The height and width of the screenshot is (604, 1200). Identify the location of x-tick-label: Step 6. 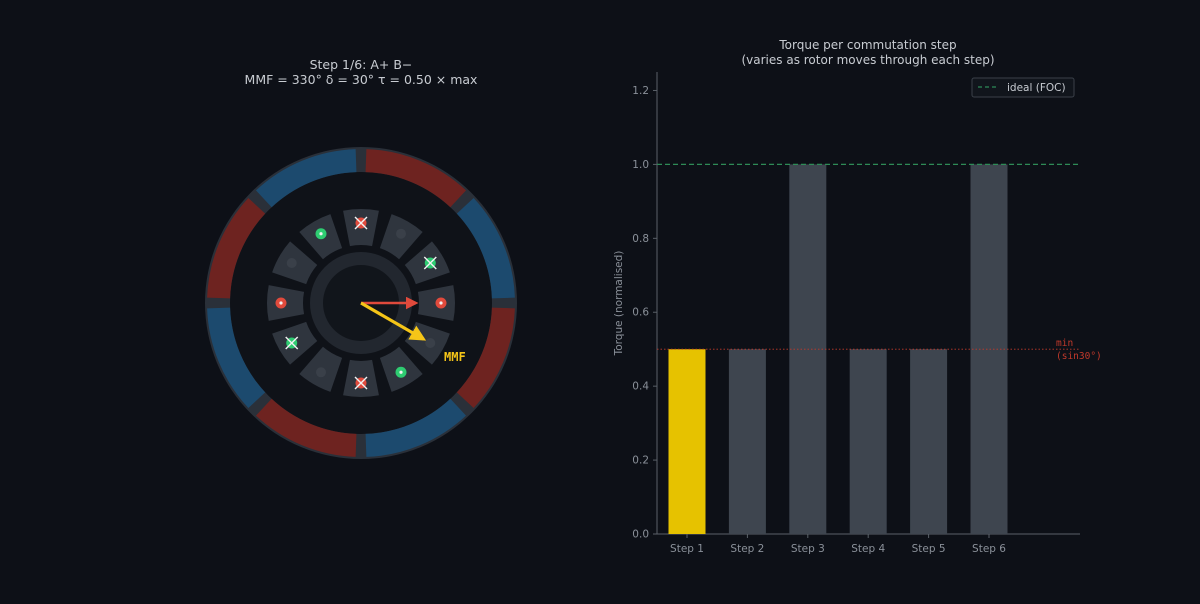
(989, 549).